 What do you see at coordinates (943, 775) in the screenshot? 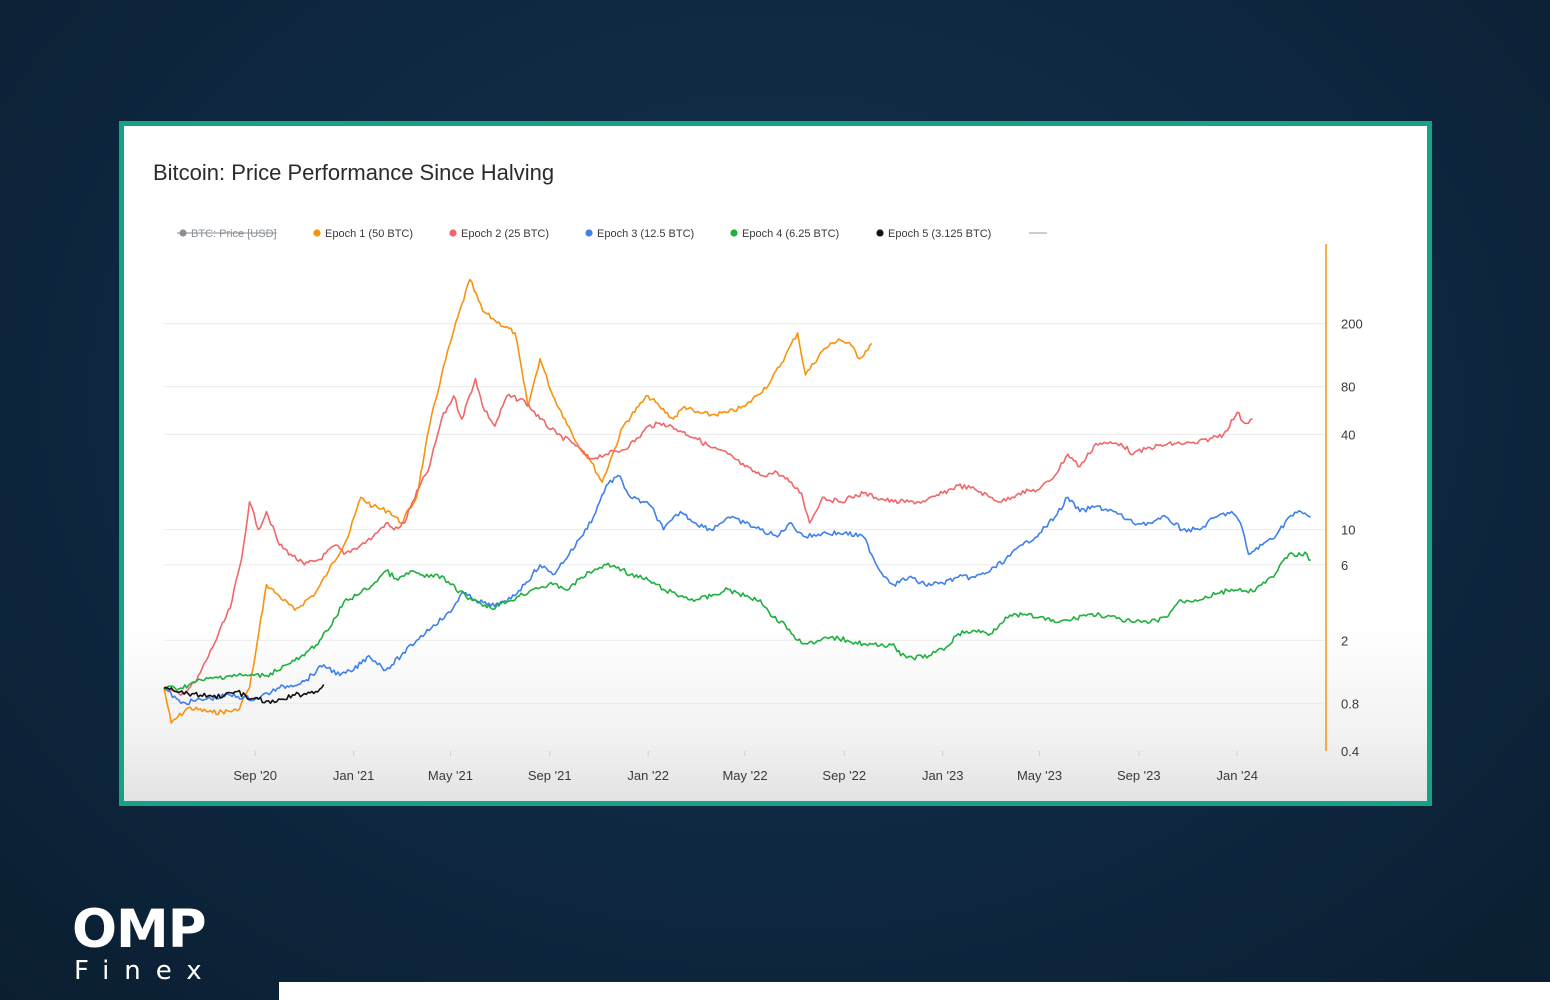
I see `x-tick-label: Jan '23` at bounding box center [943, 775].